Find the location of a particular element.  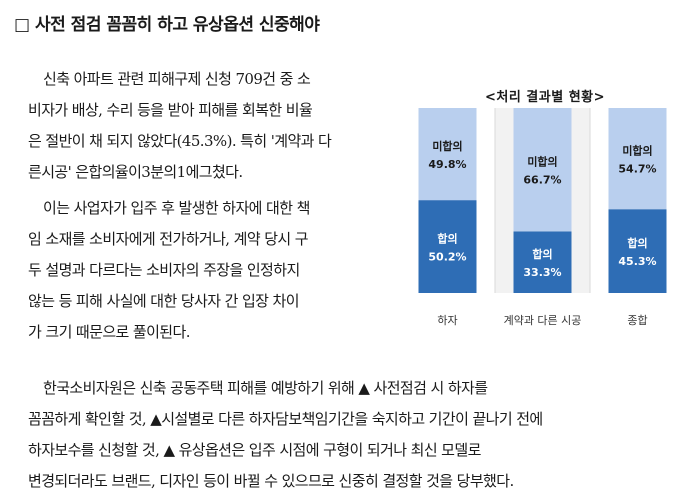

bar-value-label: 54.7% is located at coordinates (637, 169).